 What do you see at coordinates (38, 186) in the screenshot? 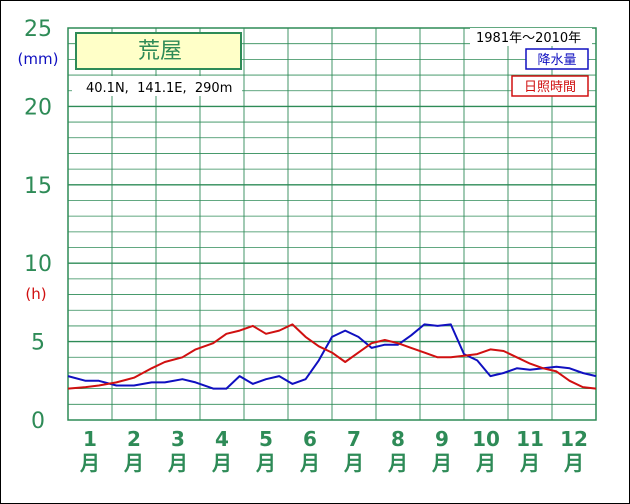
I see `y-tick-label: 15` at bounding box center [38, 186].